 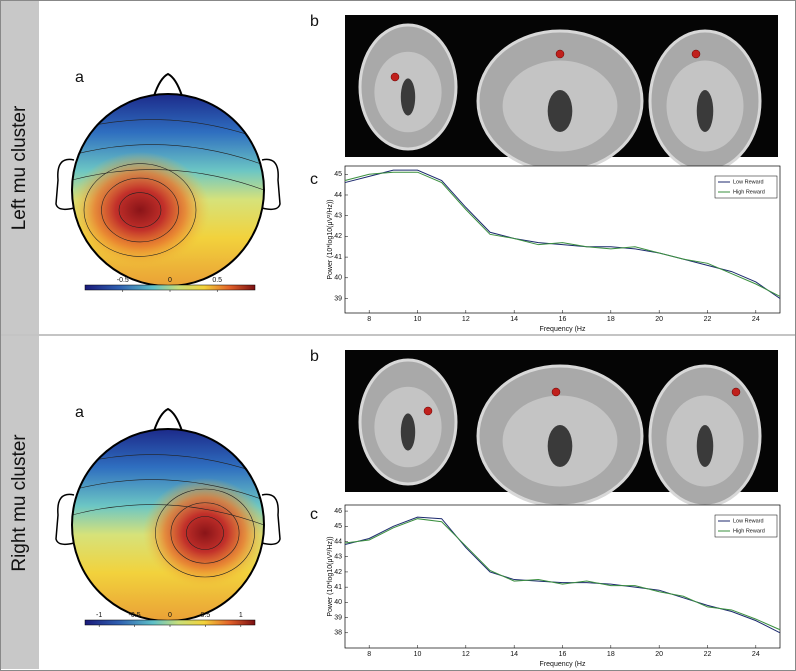 I want to click on colorbar-tick-label: -1, so click(x=99, y=615).